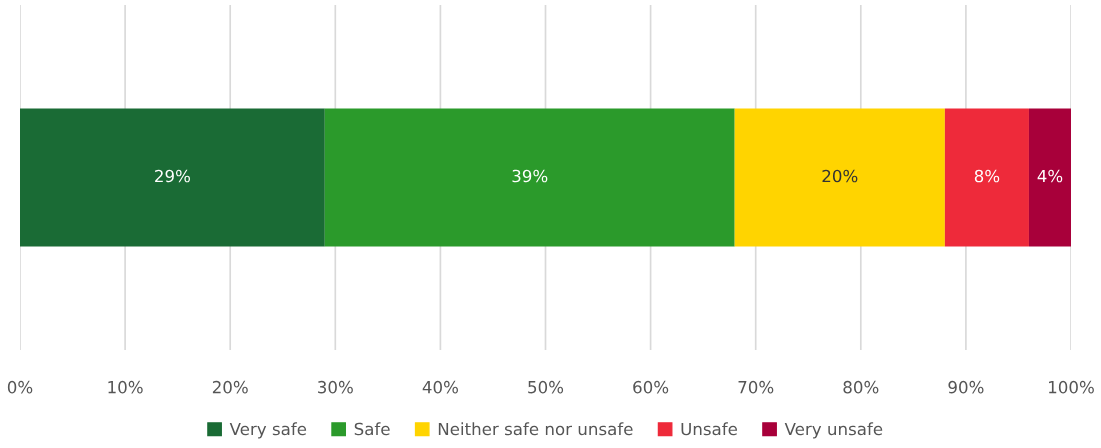 The height and width of the screenshot is (448, 1101). I want to click on x-tick-label: 0%, so click(20, 387).